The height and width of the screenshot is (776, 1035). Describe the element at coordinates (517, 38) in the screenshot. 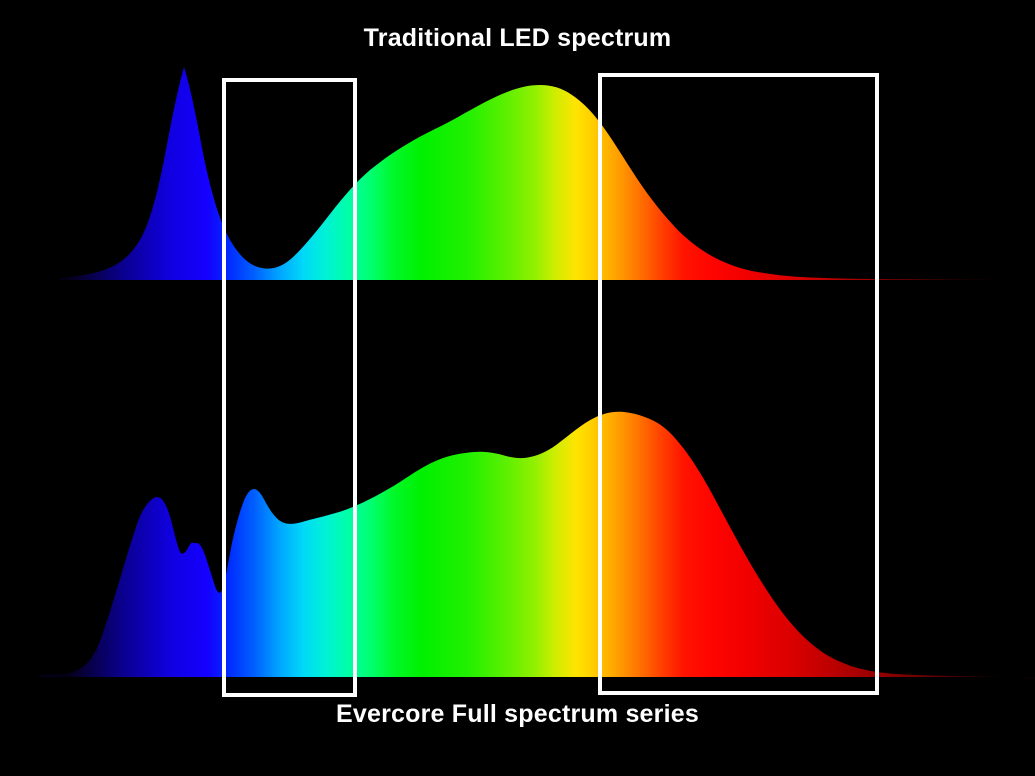

I see `top-chart-title: Traditional LED spectrum` at that location.